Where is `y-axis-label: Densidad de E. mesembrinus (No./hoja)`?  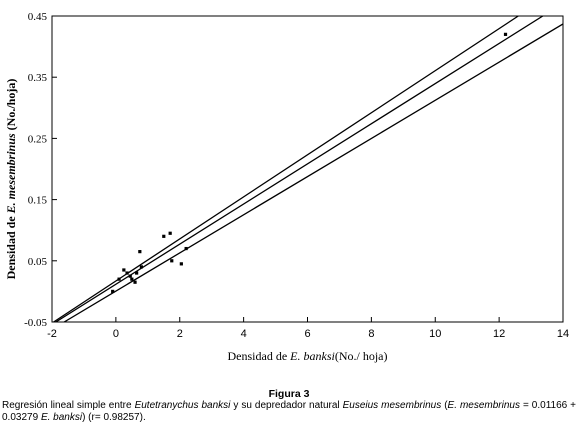 y-axis-label: Densidad de E. mesembrinus (No./hoja) is located at coordinates (11, 179).